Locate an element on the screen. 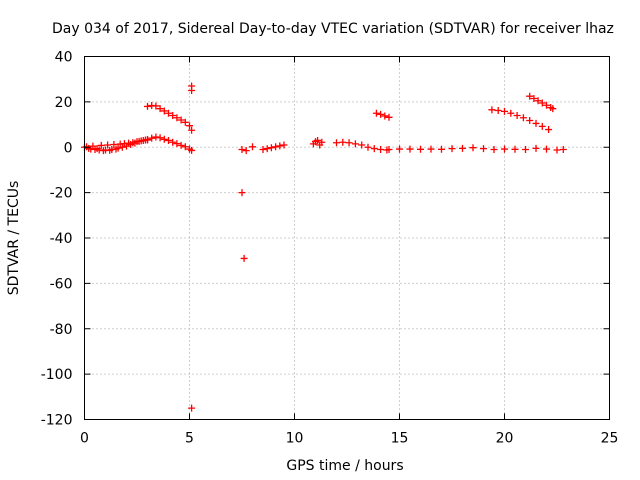  y-axis-label: SDTVAR / TECUs is located at coordinates (14, 238).